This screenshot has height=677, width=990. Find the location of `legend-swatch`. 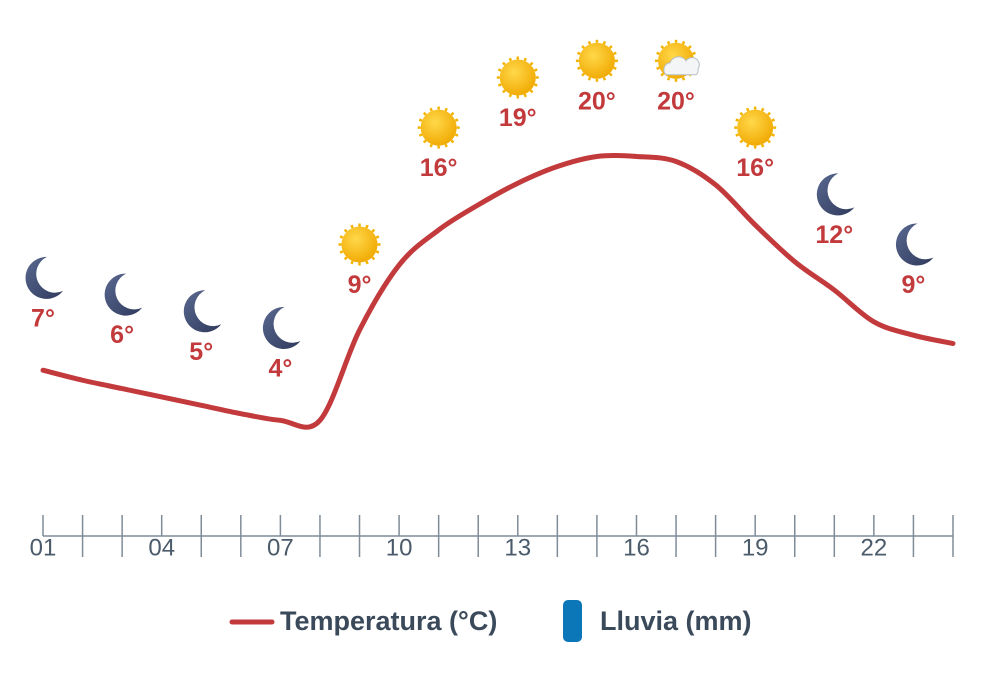

legend-swatch is located at coordinates (572, 621).